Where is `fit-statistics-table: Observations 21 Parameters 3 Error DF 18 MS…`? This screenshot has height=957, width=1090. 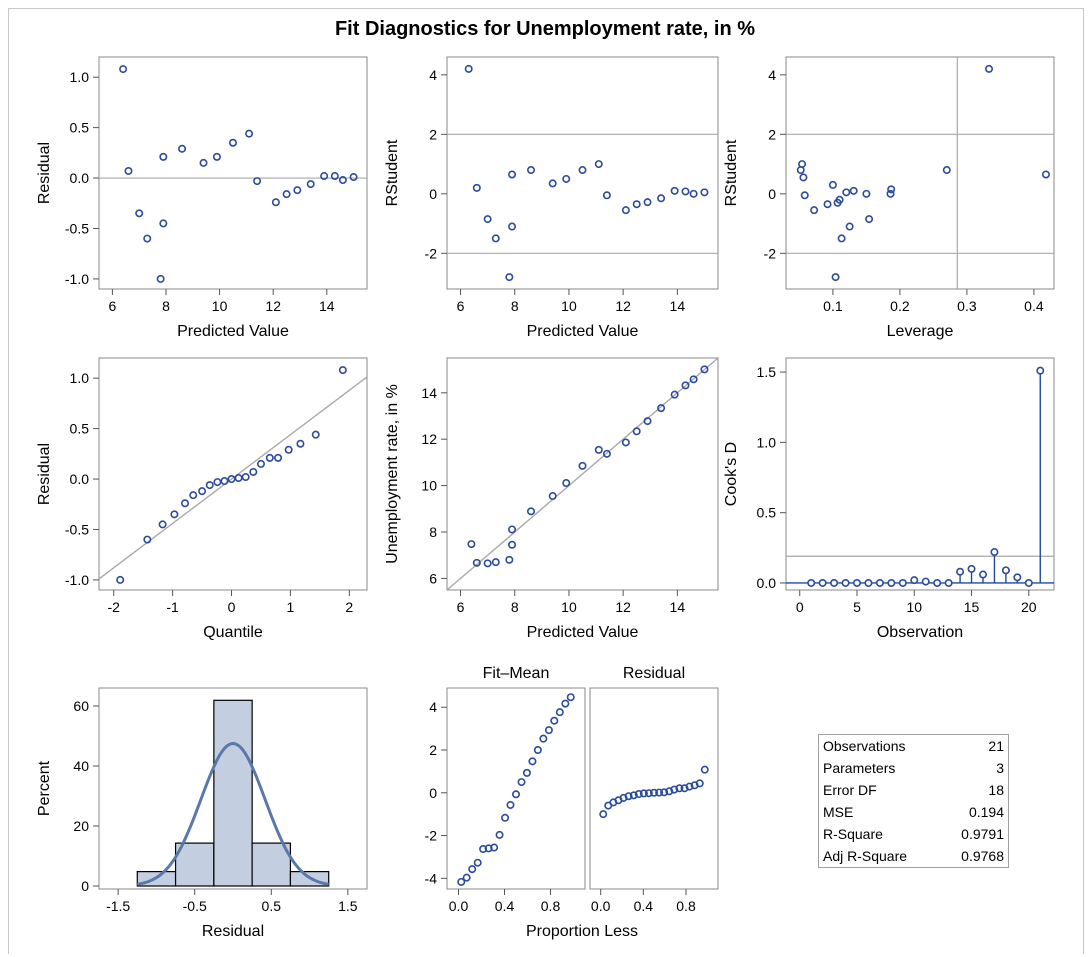 fit-statistics-table: Observations 21 Parameters 3 Error DF 18 MS… is located at coordinates (913, 801).